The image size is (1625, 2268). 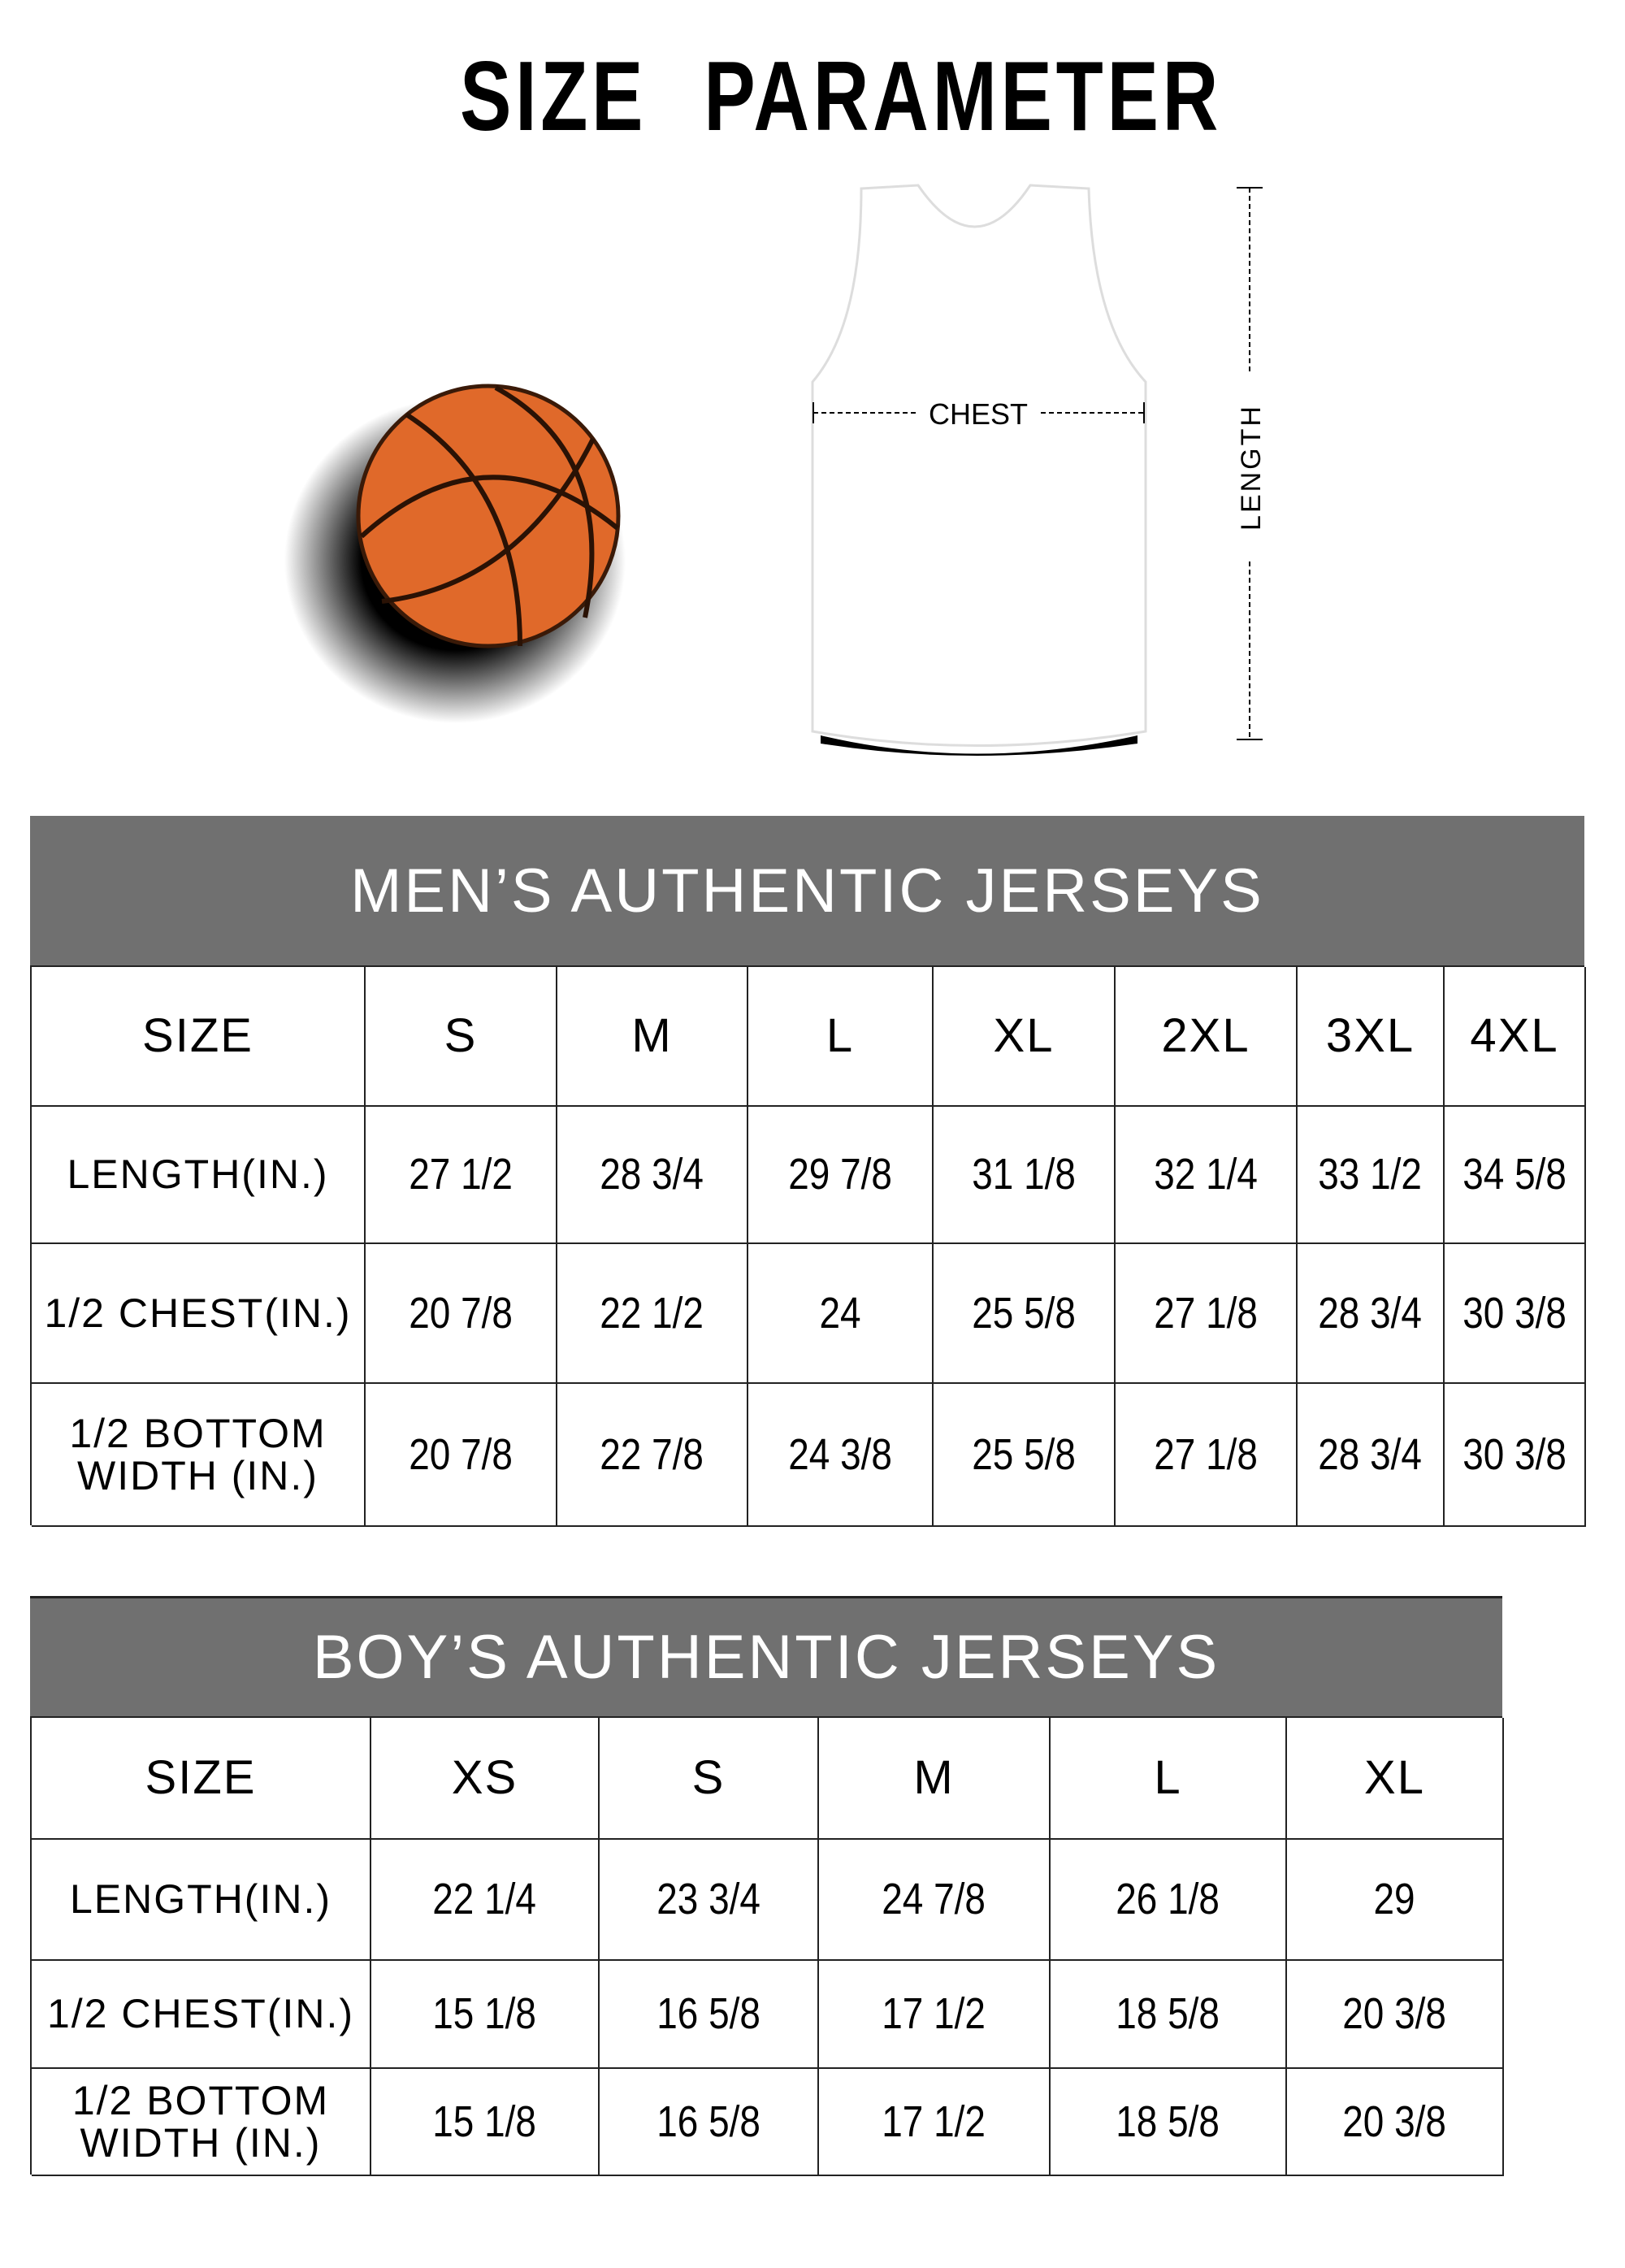 I want to click on measurement-cell: 22 1/4, so click(x=485, y=1900).